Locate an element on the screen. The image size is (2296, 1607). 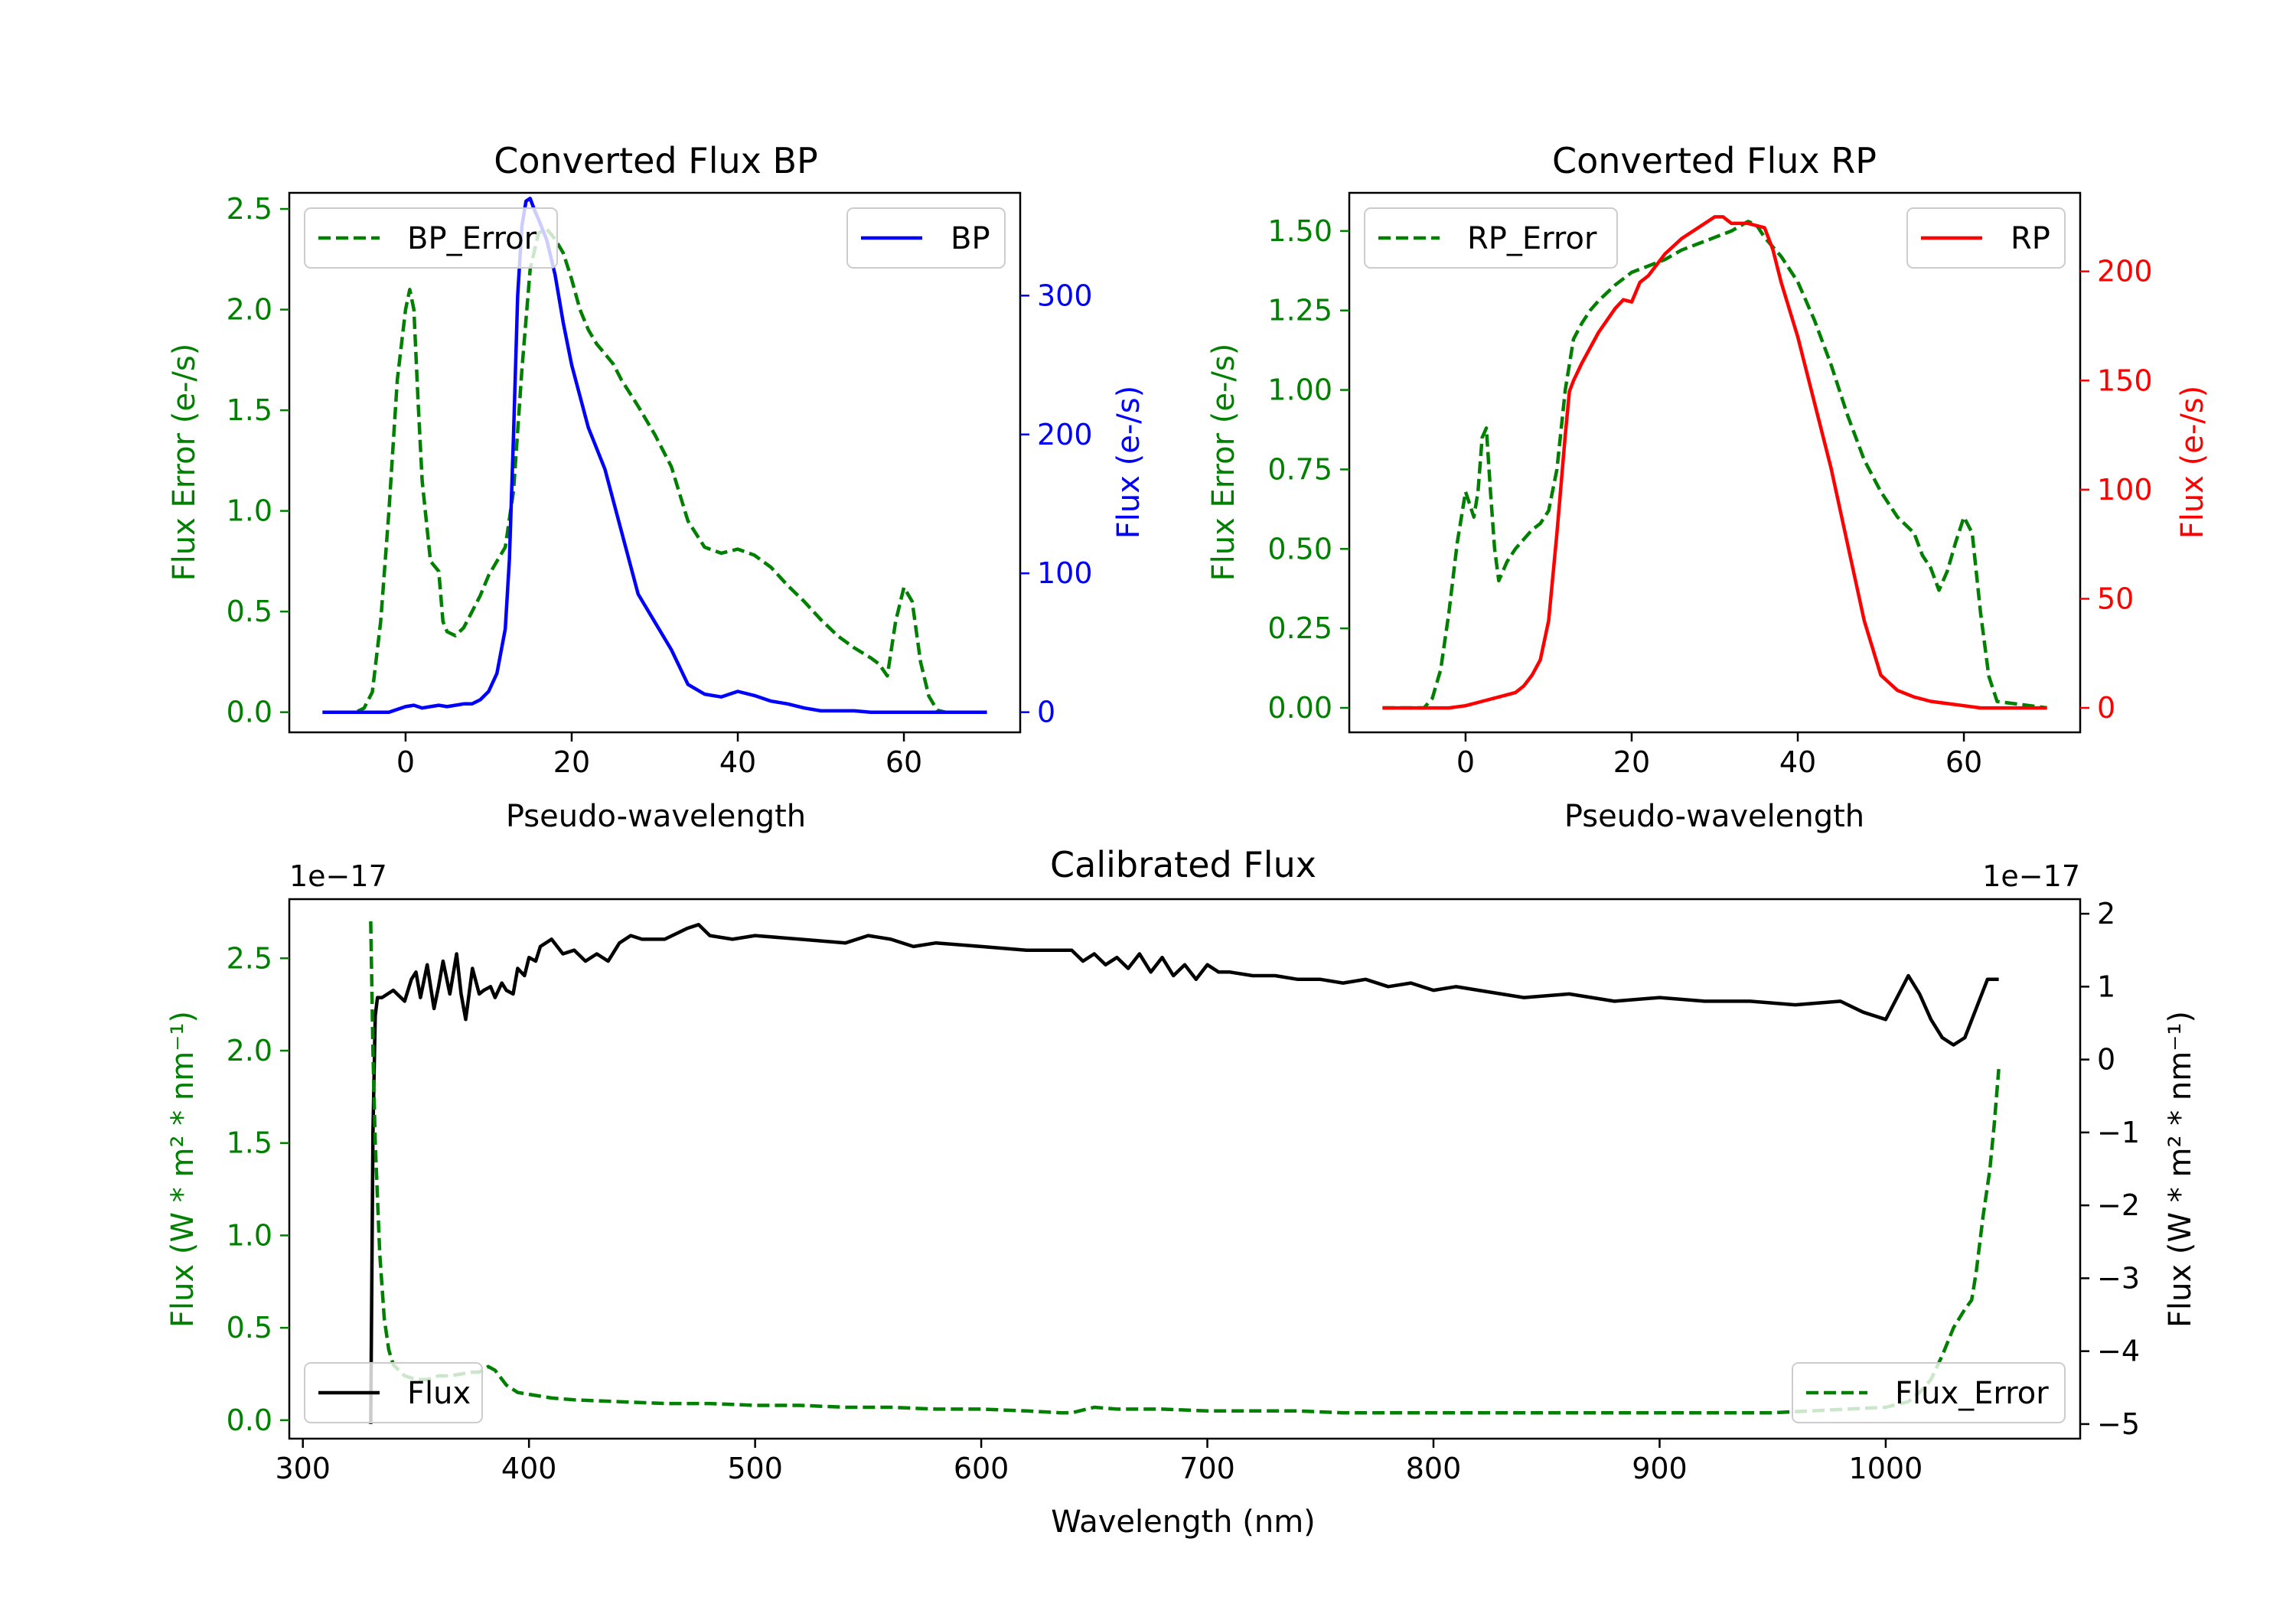
bp-left-y-tick-label: 0.0 is located at coordinates (249, 712).